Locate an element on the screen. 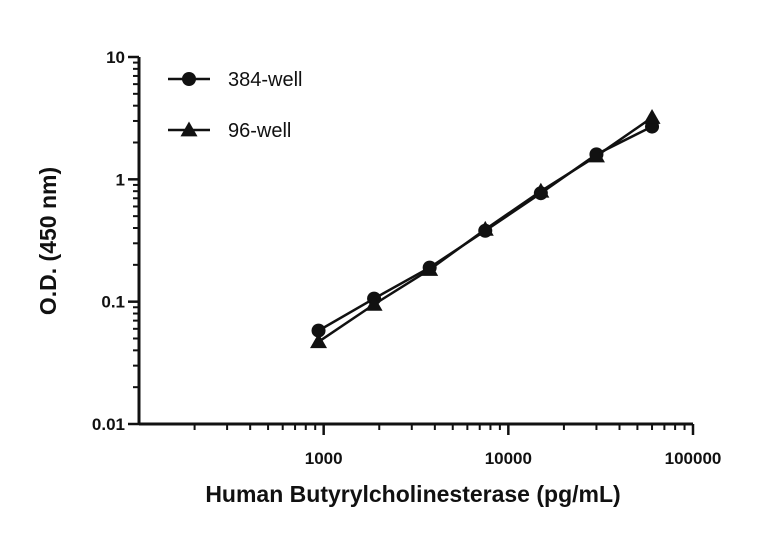 This screenshot has height=534, width=768. y-ticks: 0.01 0.1 1 10 is located at coordinates (115, 241).